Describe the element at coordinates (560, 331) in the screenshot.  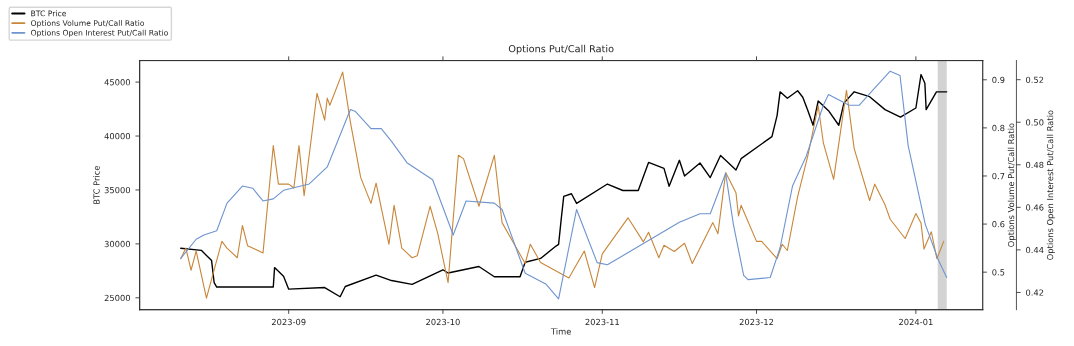
I see `x-axis-title: Time` at that location.